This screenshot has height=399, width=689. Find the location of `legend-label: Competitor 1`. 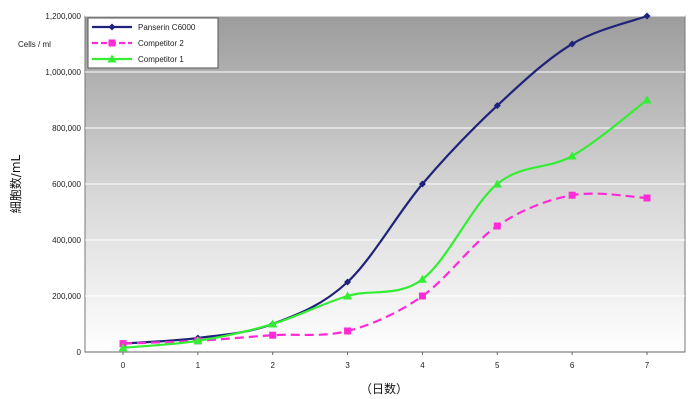

legend-label: Competitor 1 is located at coordinates (161, 59).